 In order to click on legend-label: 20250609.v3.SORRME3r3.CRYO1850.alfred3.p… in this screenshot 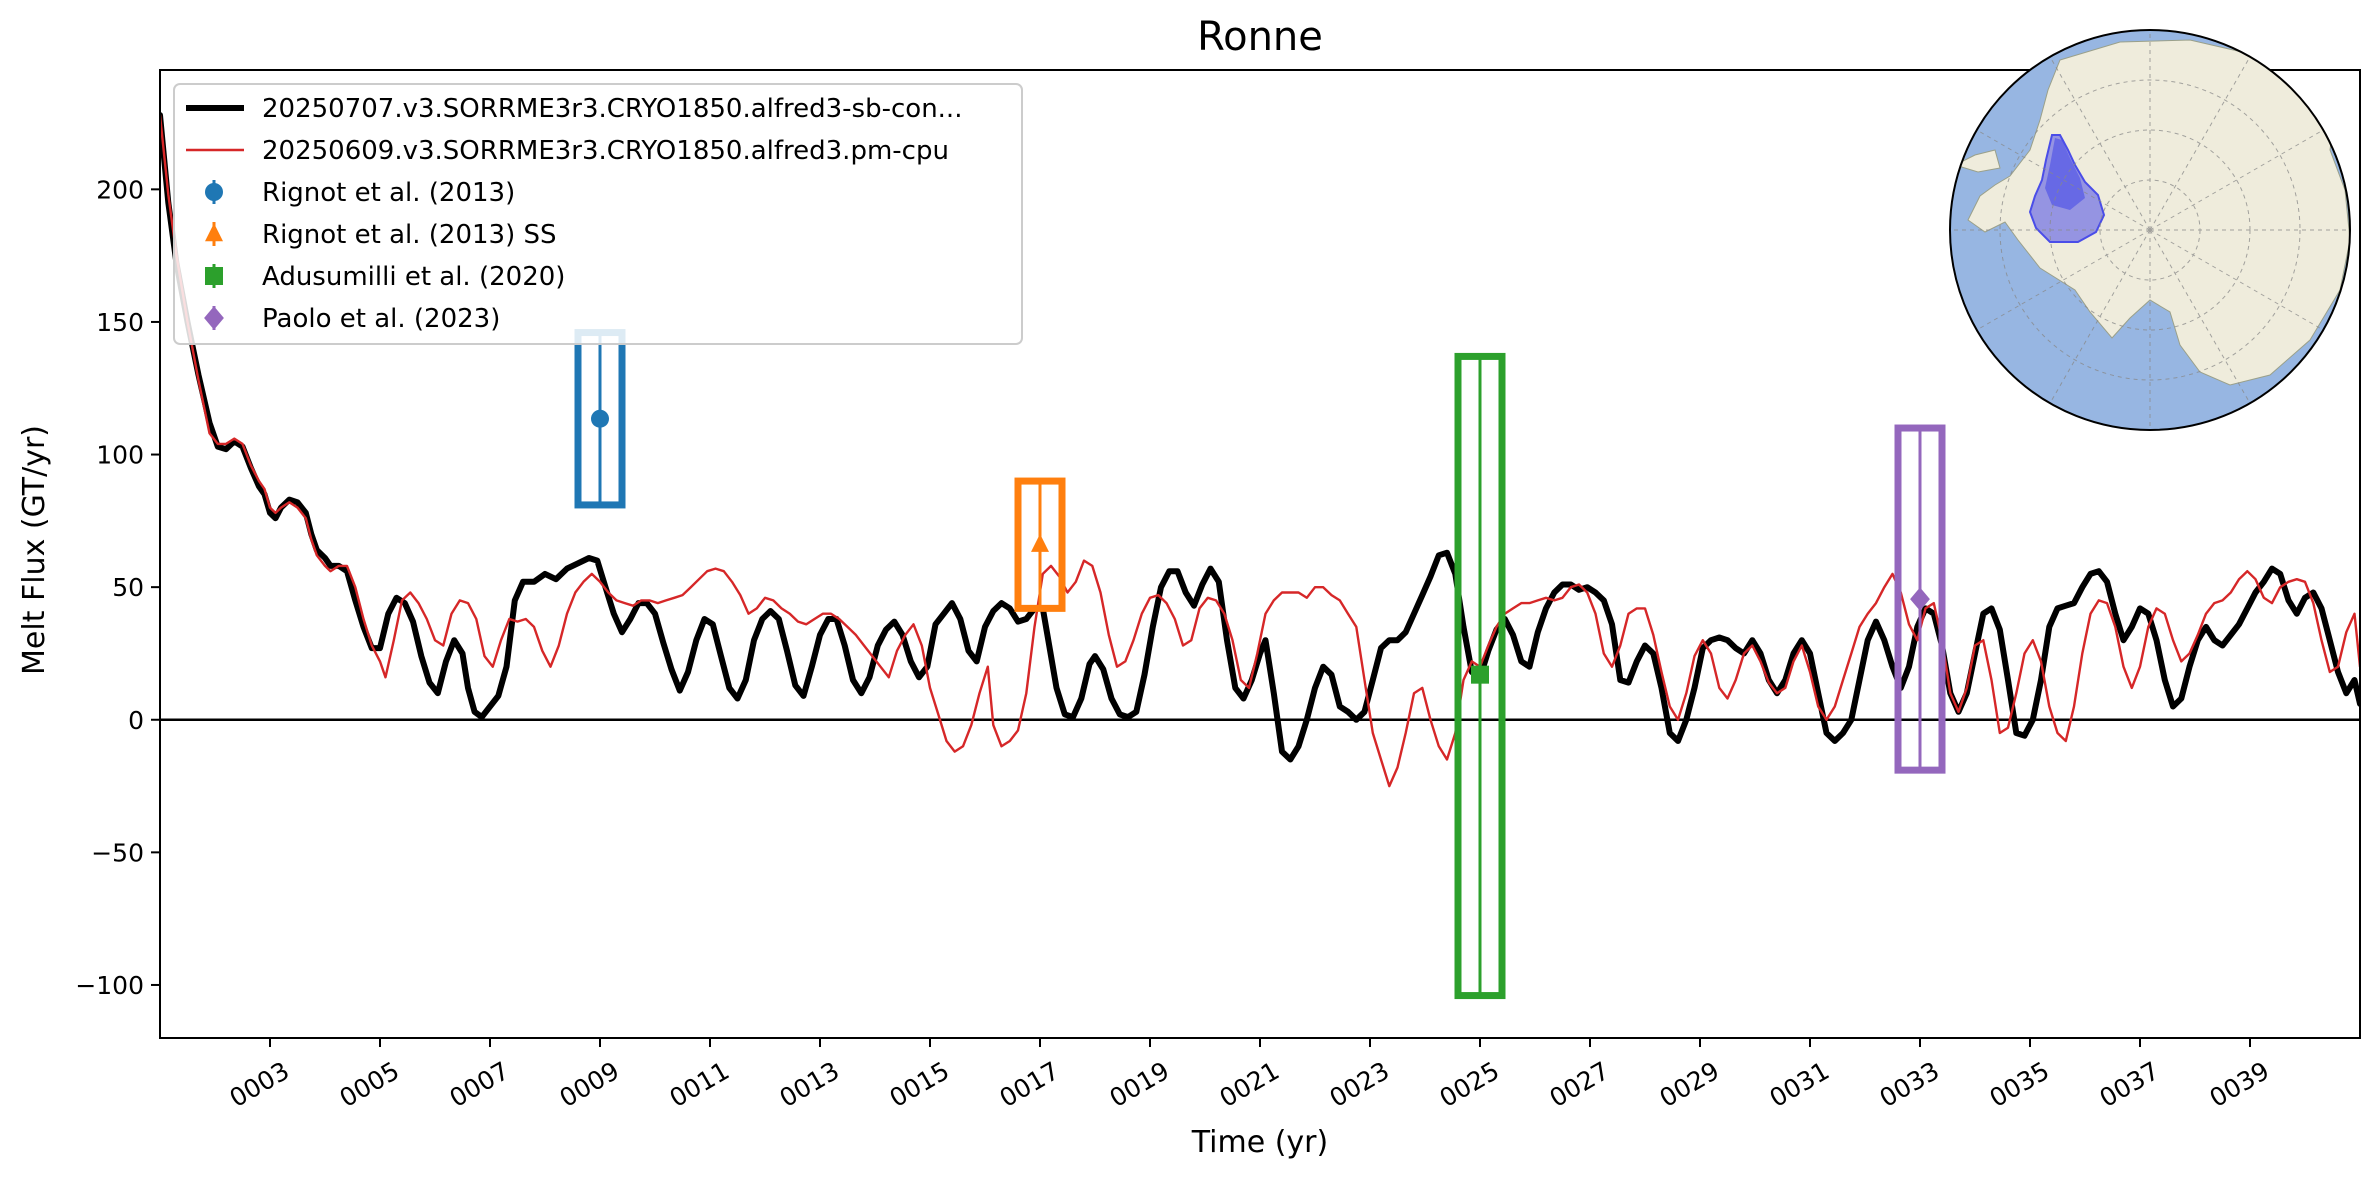, I will do `click(605, 151)`.